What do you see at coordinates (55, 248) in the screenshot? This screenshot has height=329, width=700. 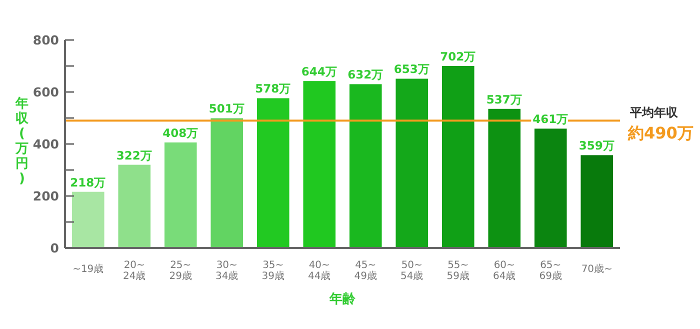 I see `y-tick-label: 0` at bounding box center [55, 248].